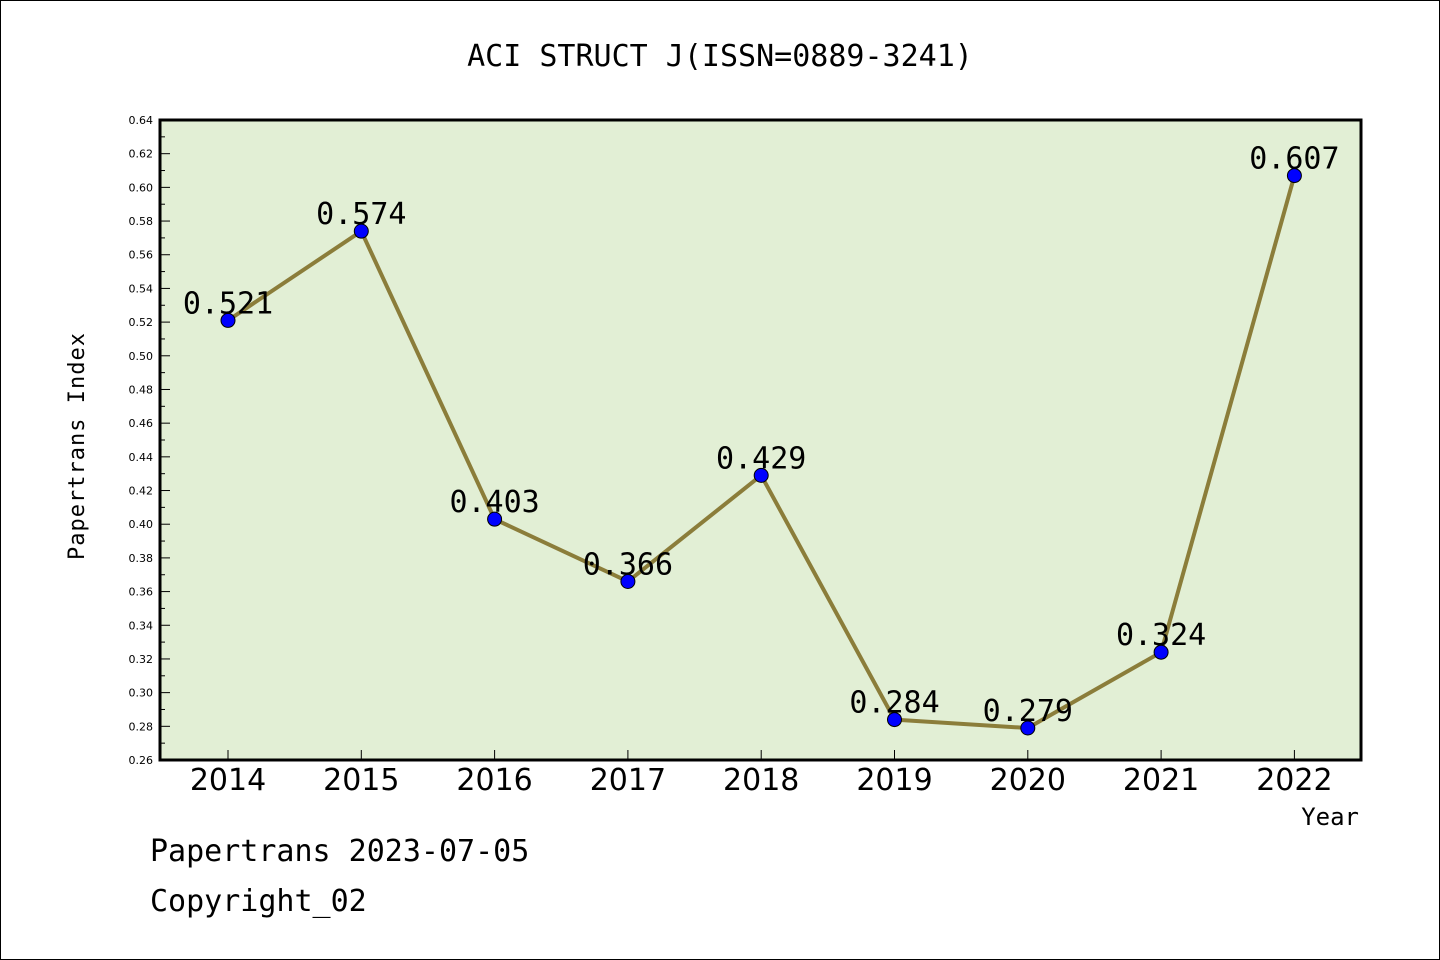  Describe the element at coordinates (494, 780) in the screenshot. I see `x-tick-label: 2016` at that location.